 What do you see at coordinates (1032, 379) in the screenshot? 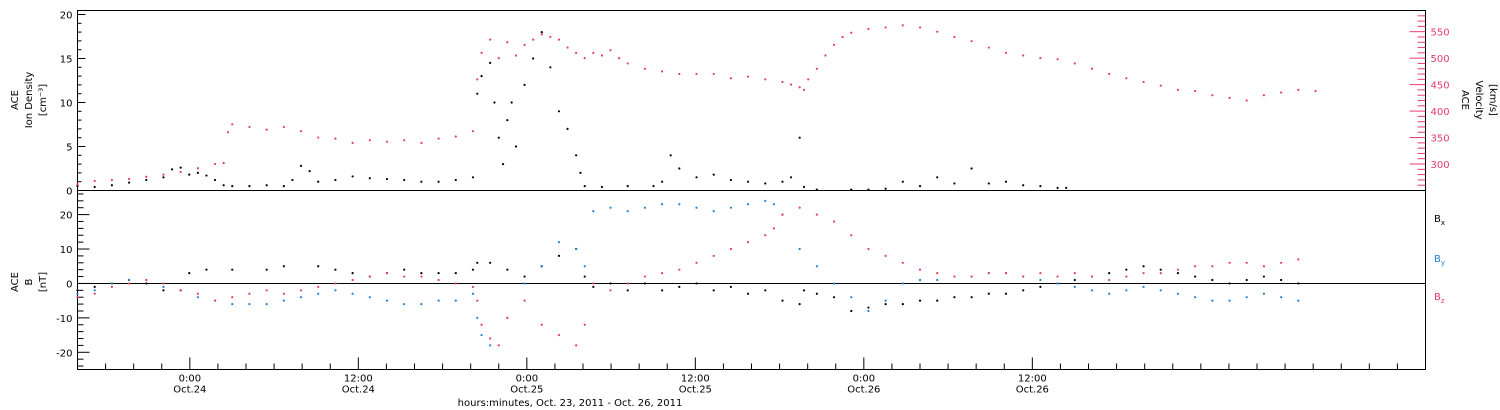
I see `time-tick-label: 12:00` at bounding box center [1032, 379].